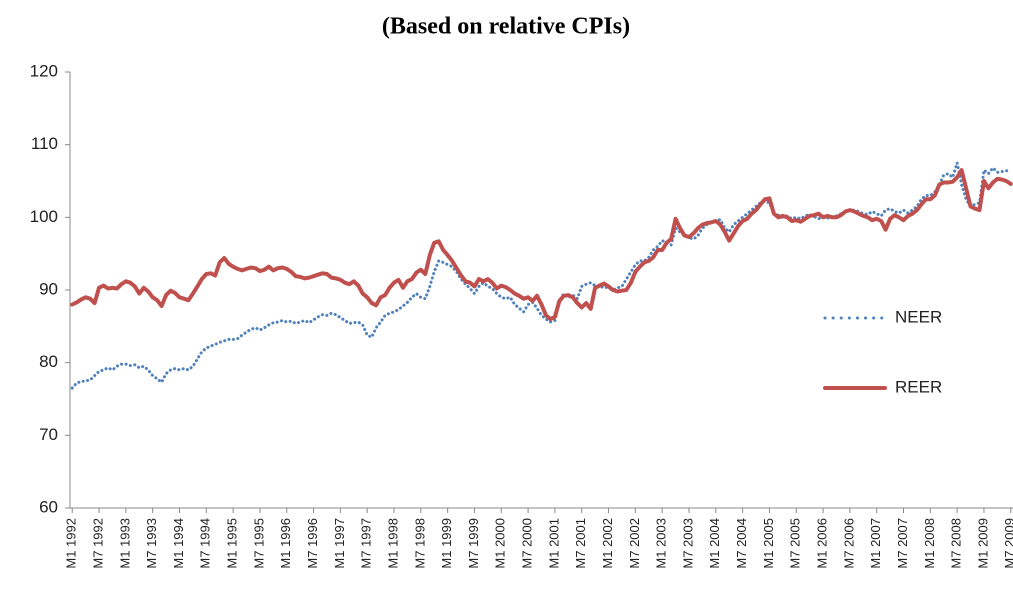  What do you see at coordinates (553, 543) in the screenshot?
I see `x-tick-label: M1 2001` at bounding box center [553, 543].